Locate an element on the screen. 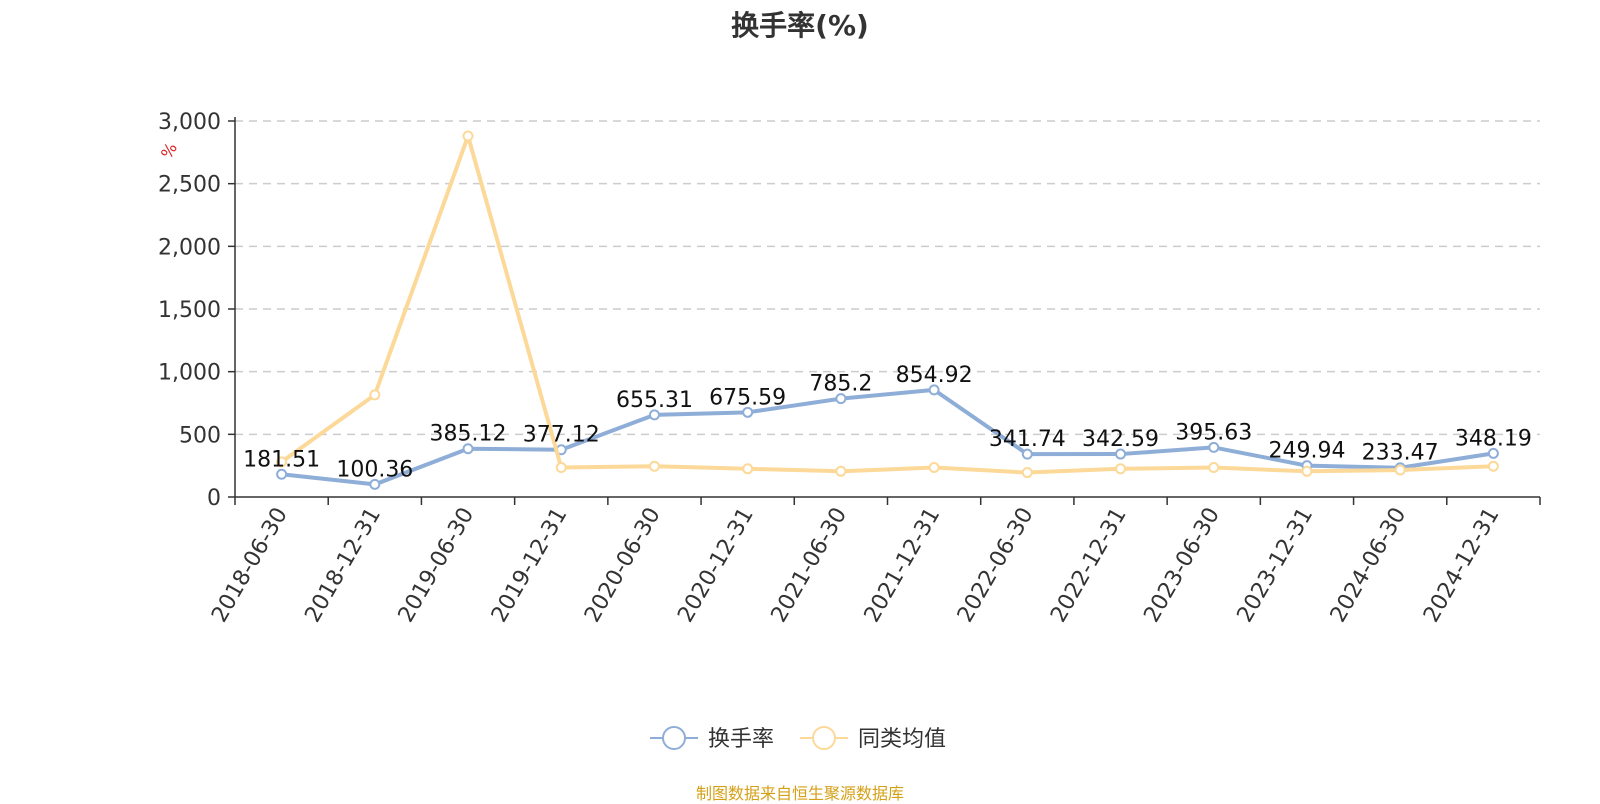  data-label: 377.12 is located at coordinates (561, 435).